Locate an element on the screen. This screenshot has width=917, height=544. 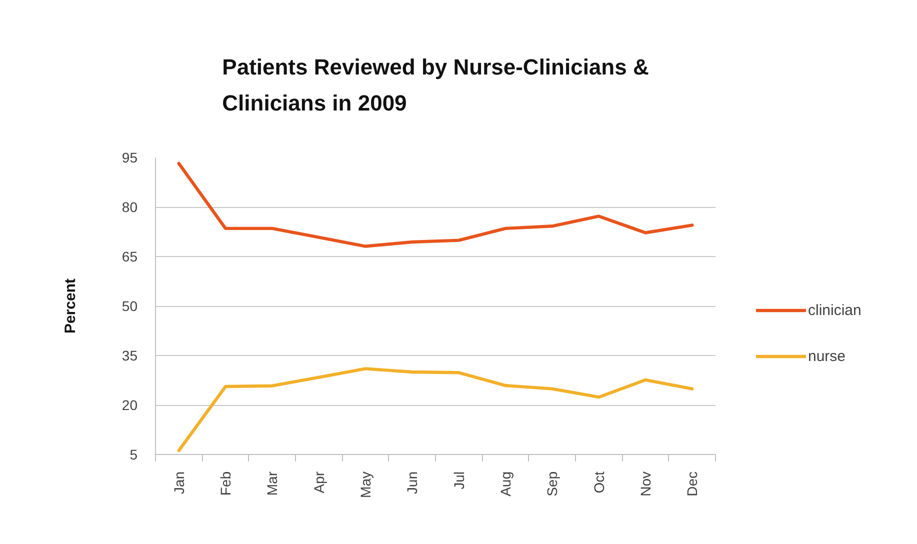
y-tick-label: 95 is located at coordinates (130, 158).